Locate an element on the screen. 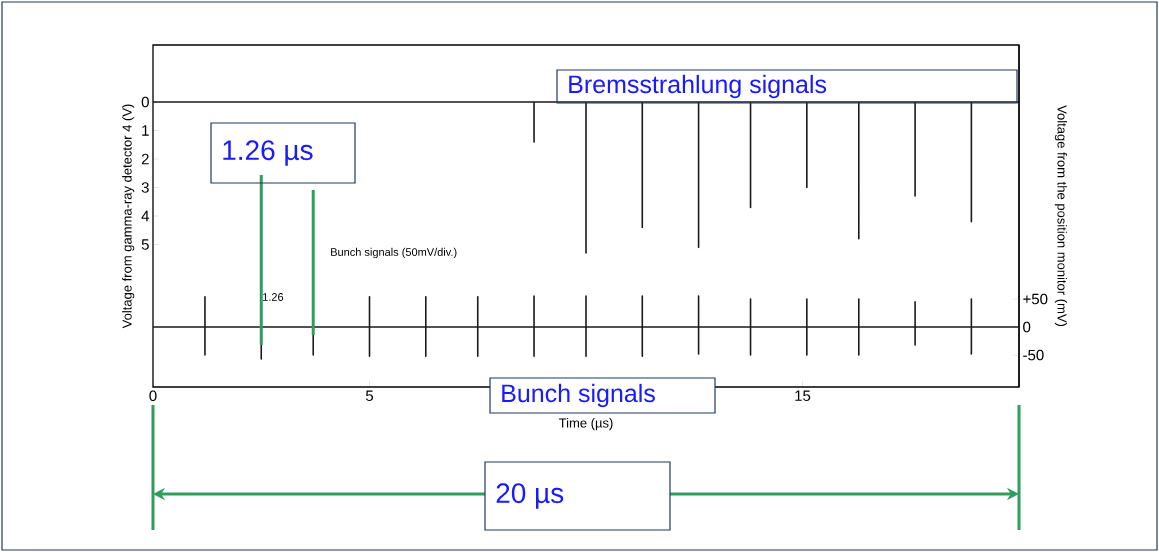 This screenshot has width=1159, height=552. y-tick-label: 0 is located at coordinates (145, 102).